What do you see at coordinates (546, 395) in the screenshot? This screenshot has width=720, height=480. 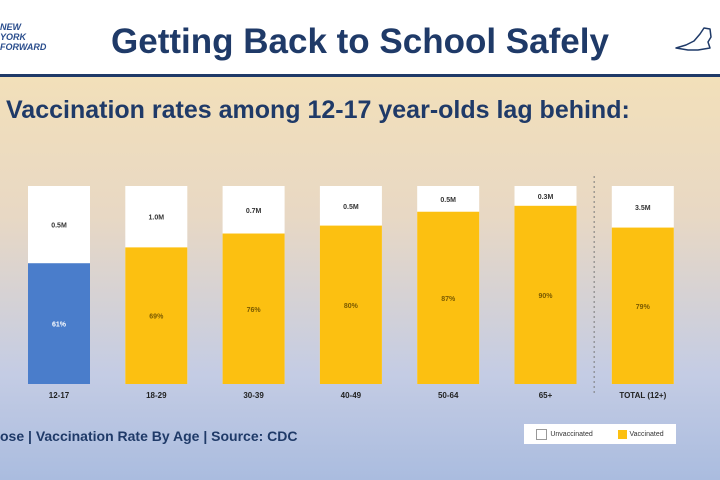 I see `x-axis-tick-label: 65+` at bounding box center [546, 395].